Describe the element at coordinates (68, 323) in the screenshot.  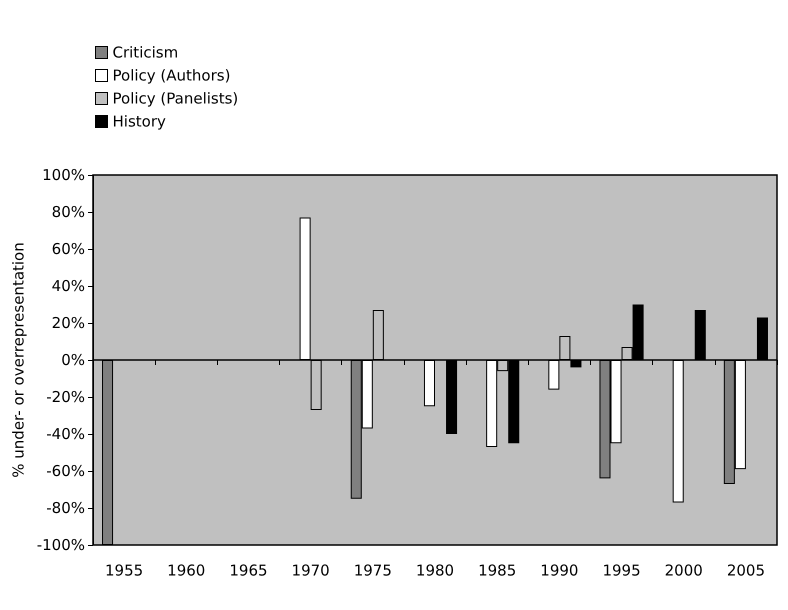
I see `y-tick-label: 20%` at that location.